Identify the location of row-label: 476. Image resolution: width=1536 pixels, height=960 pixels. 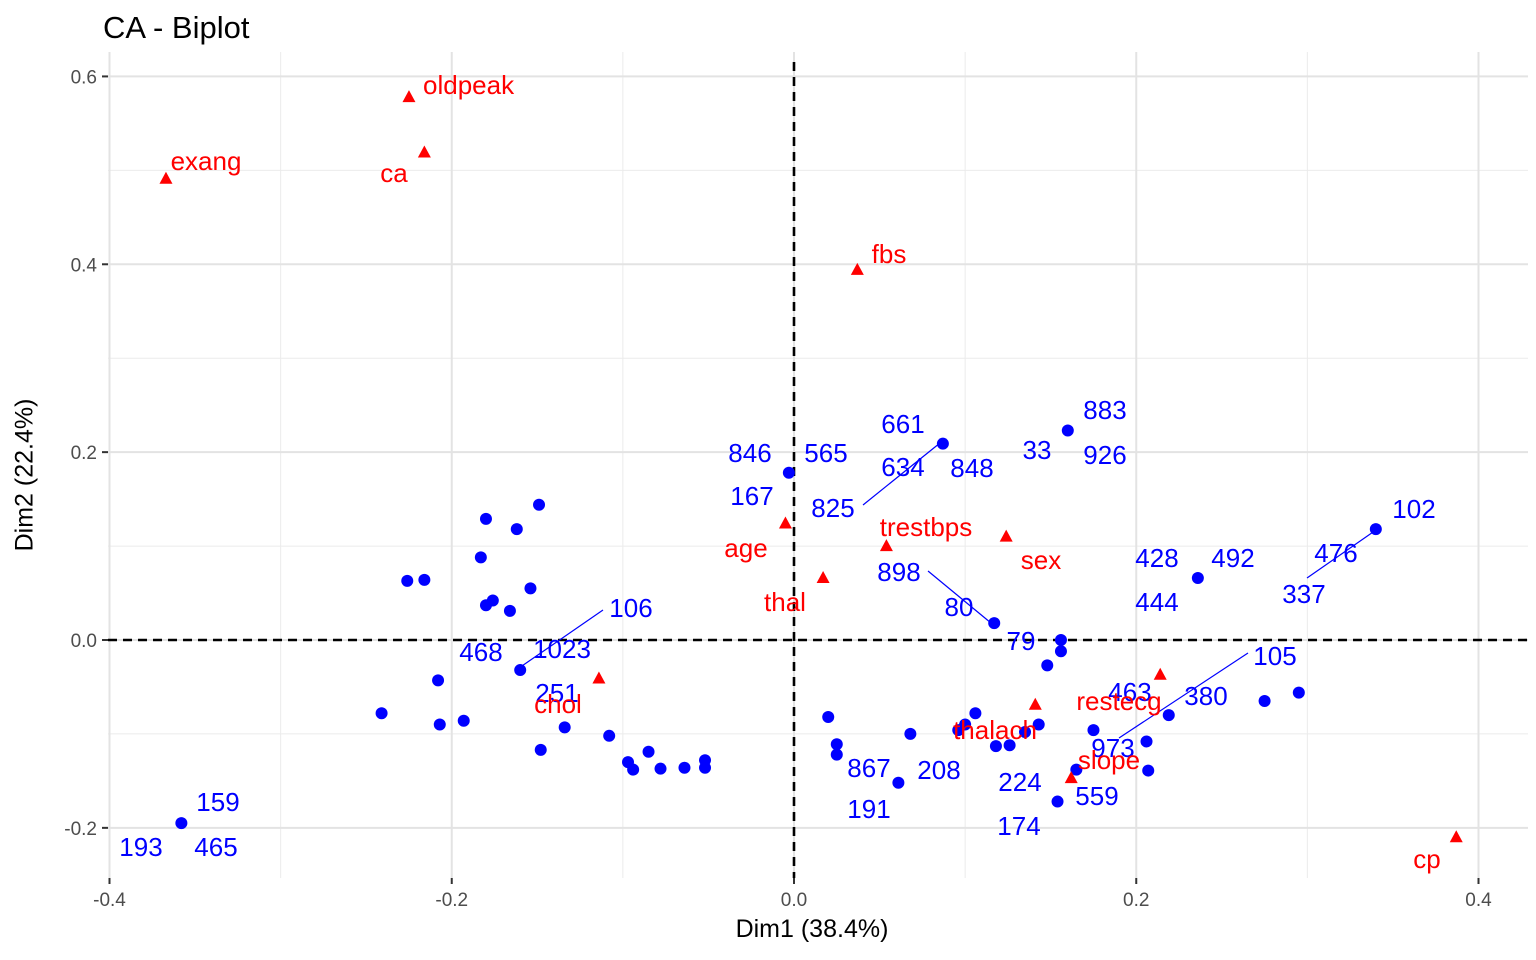
(1335, 553).